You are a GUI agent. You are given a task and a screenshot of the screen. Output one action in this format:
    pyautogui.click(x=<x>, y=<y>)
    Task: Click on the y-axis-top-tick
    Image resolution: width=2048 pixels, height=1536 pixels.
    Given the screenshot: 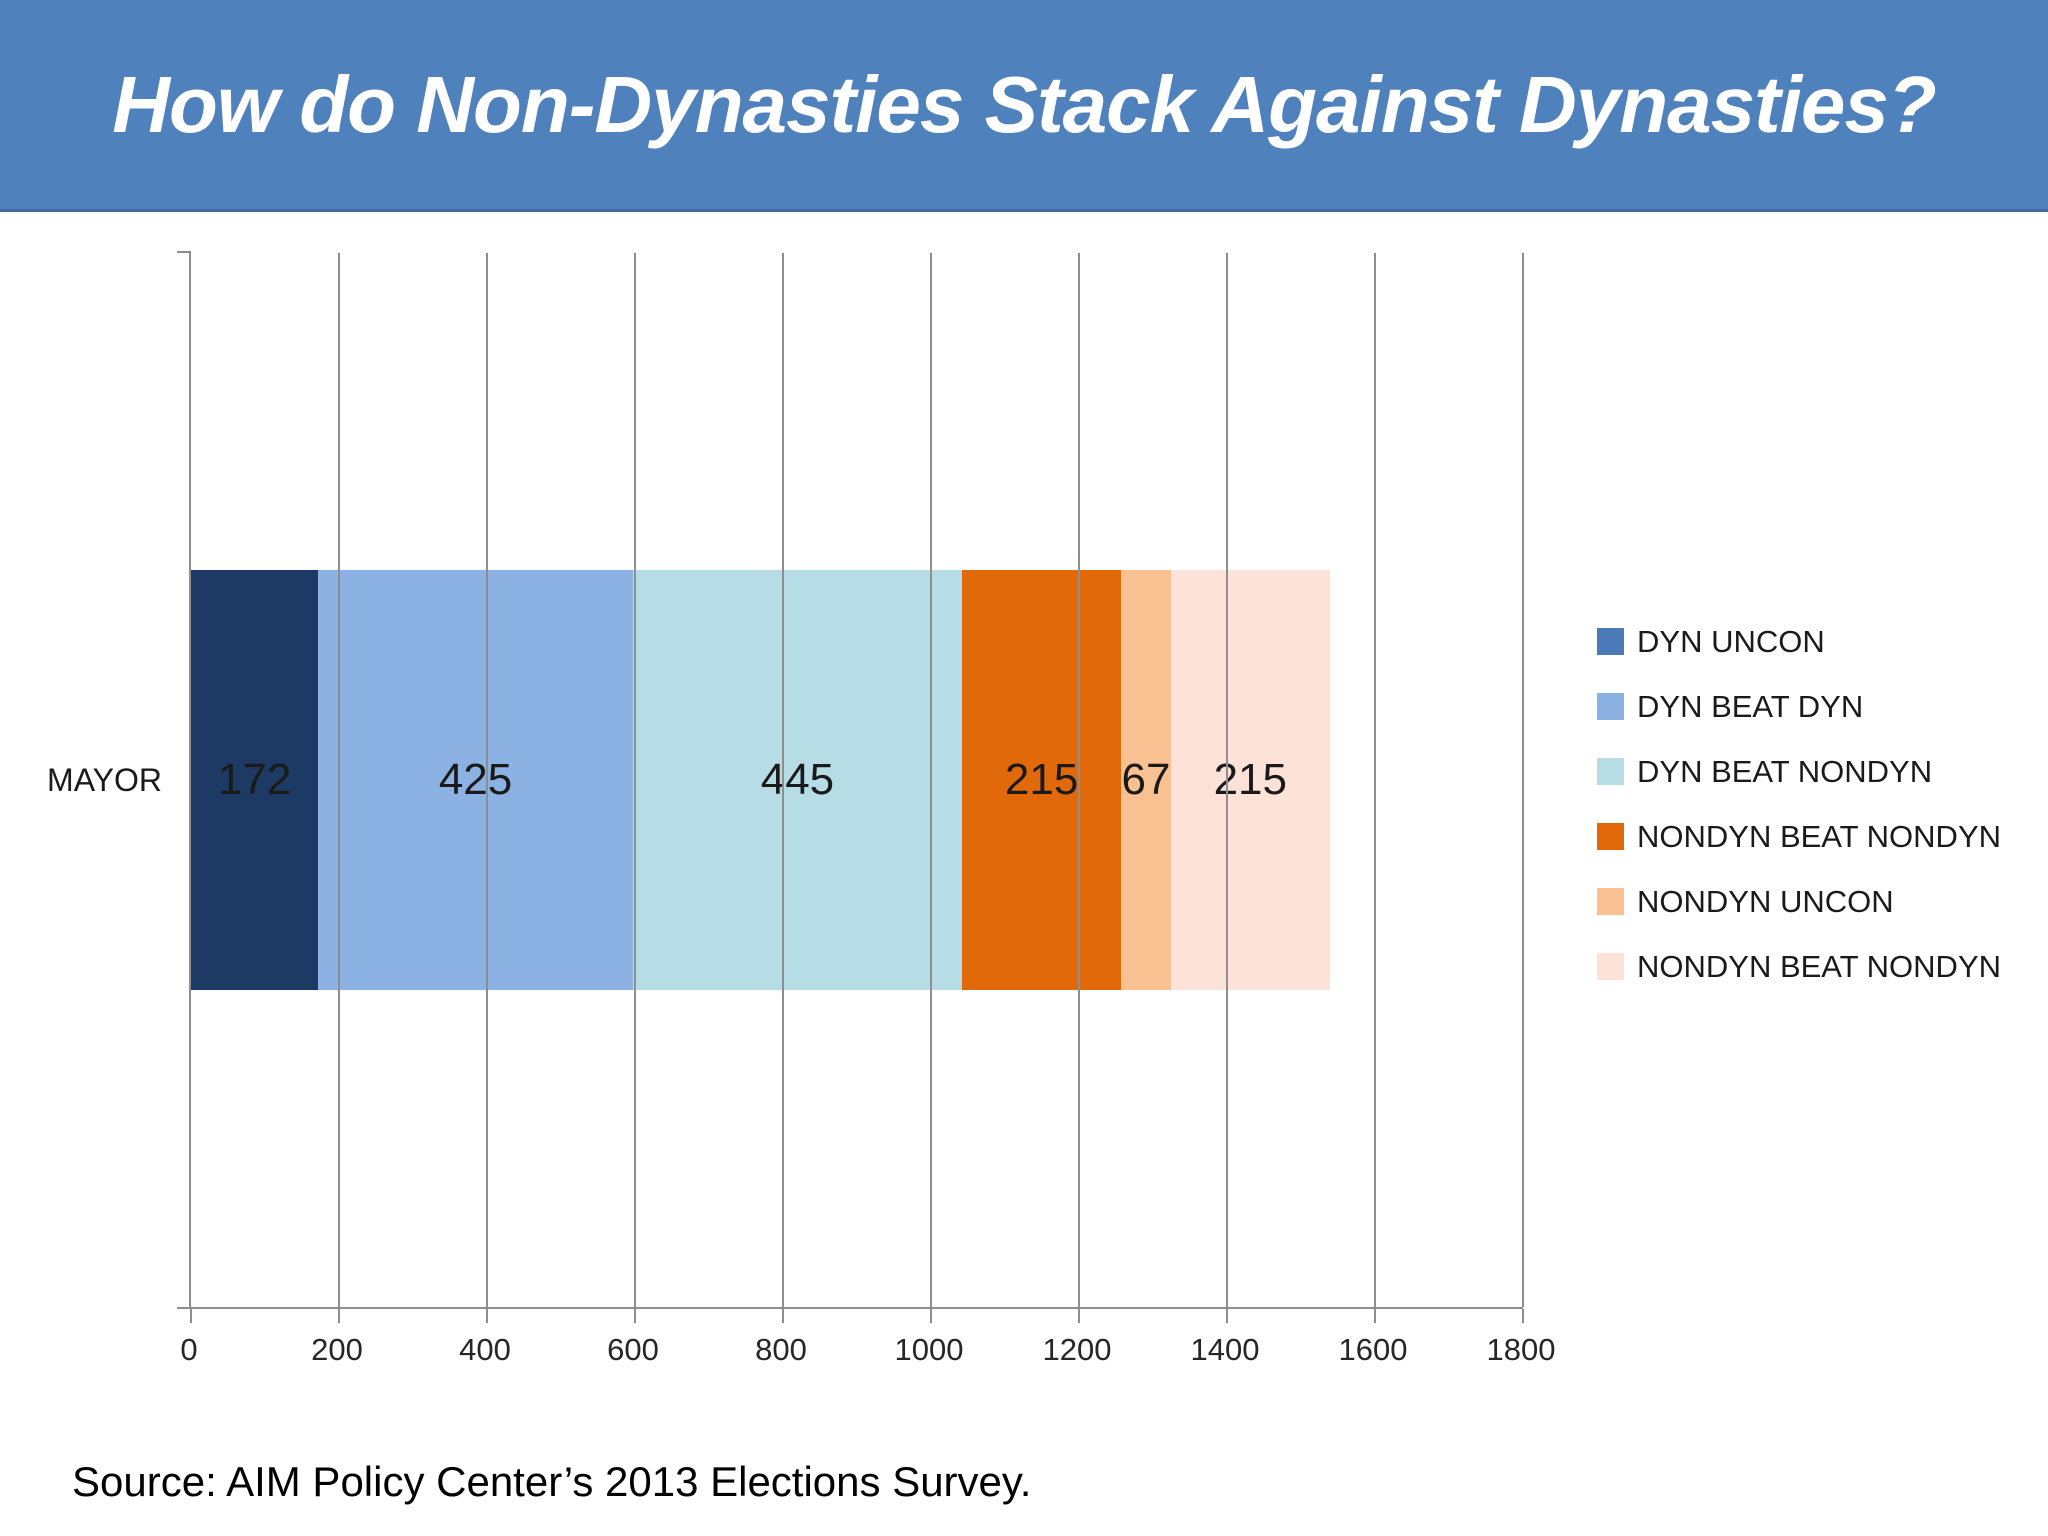 What is the action you would take?
    pyautogui.click(x=184, y=252)
    